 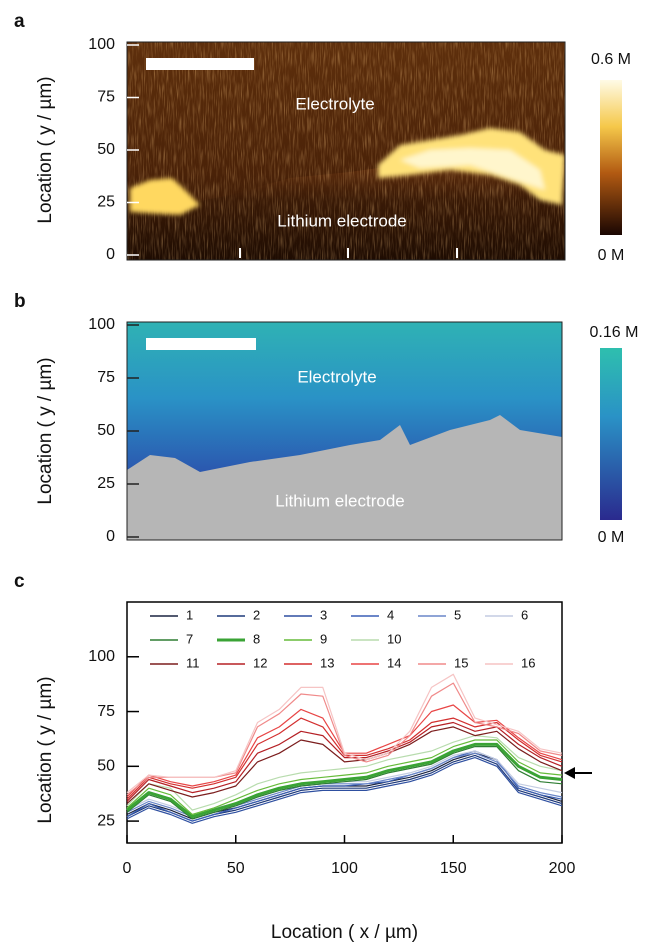 What do you see at coordinates (260, 662) in the screenshot?
I see `legend-label: 12` at bounding box center [260, 662].